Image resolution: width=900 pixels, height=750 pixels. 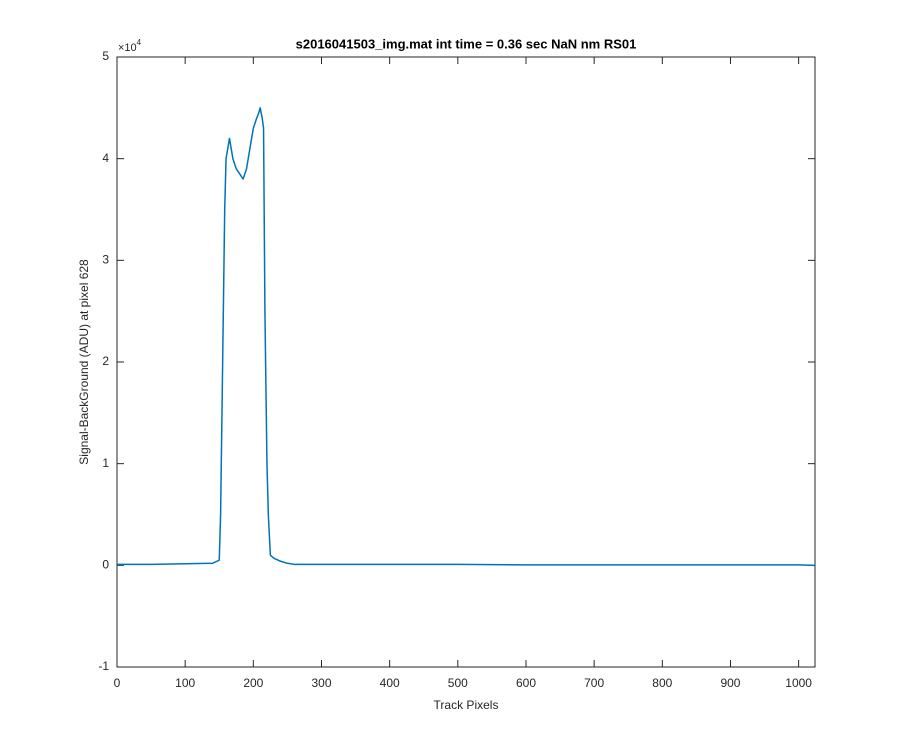 What do you see at coordinates (798, 683) in the screenshot?
I see `x-tick-label: 1000` at bounding box center [798, 683].